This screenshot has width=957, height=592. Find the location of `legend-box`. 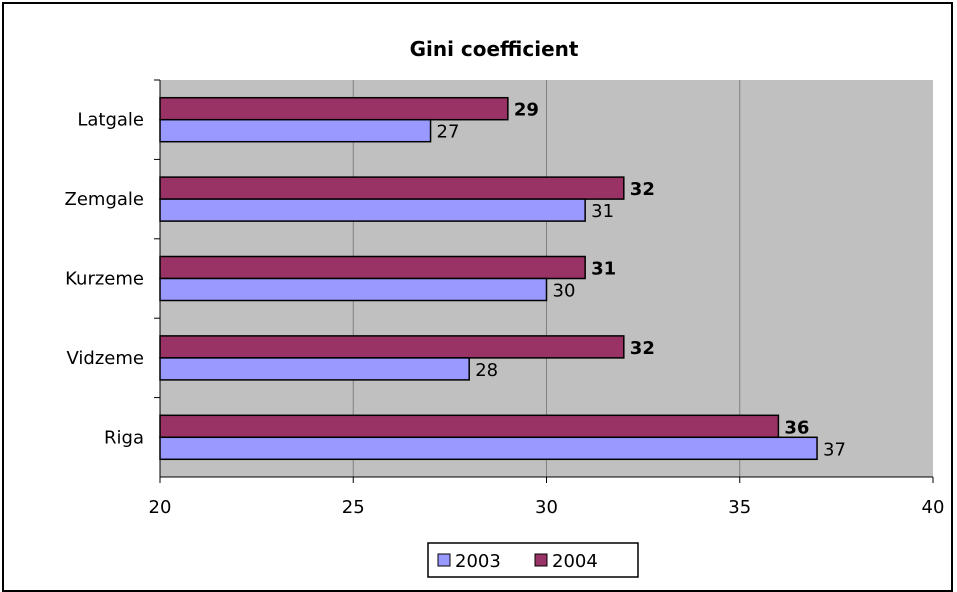

legend-box is located at coordinates (533, 560).